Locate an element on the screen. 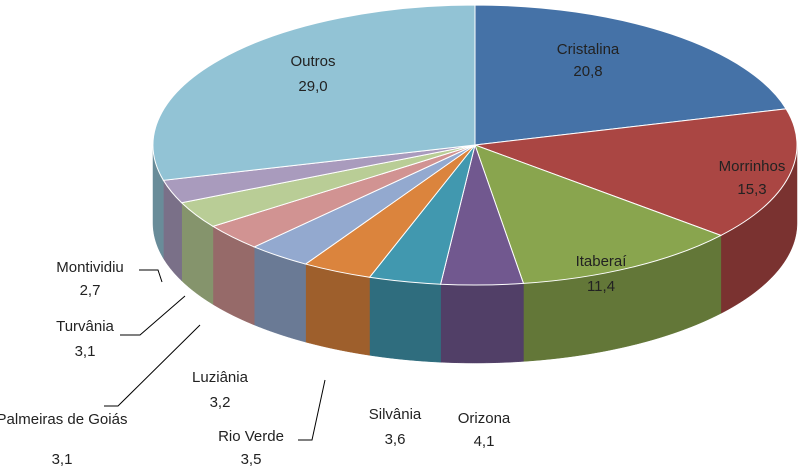  slice-label: Rio Verde is located at coordinates (251, 436).